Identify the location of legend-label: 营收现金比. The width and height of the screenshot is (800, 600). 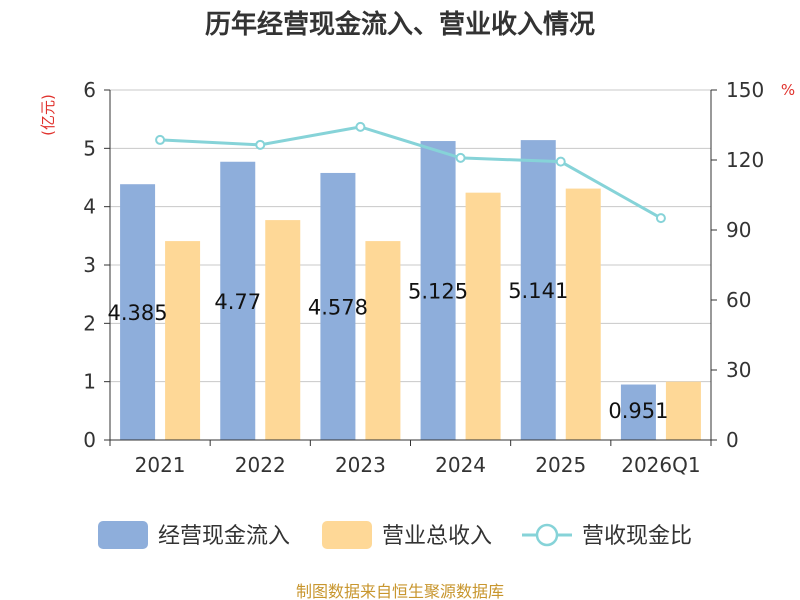
(637, 536).